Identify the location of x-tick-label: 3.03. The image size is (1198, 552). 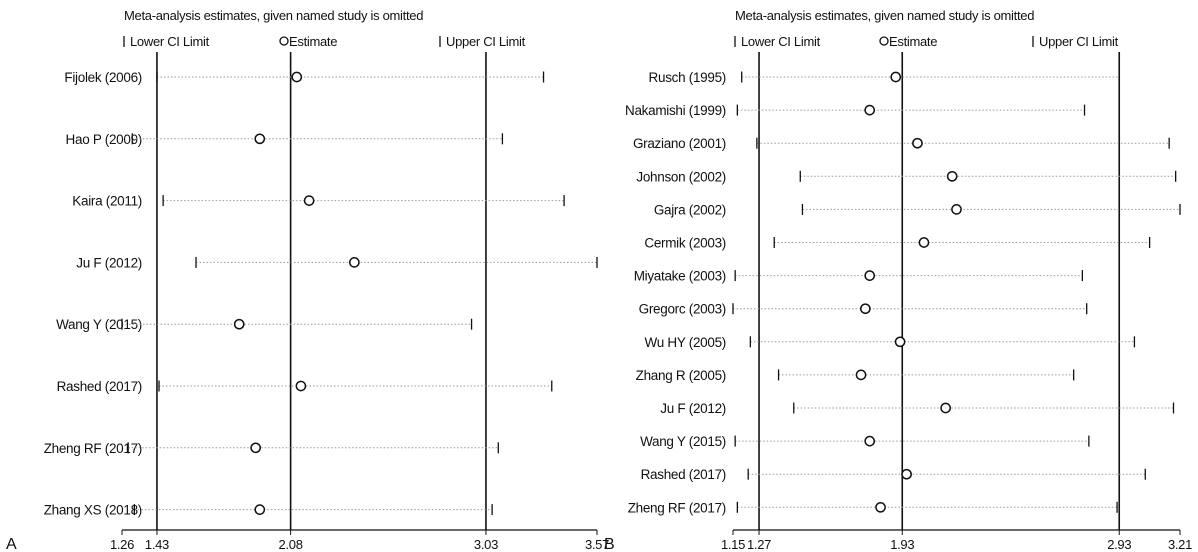
(486, 544).